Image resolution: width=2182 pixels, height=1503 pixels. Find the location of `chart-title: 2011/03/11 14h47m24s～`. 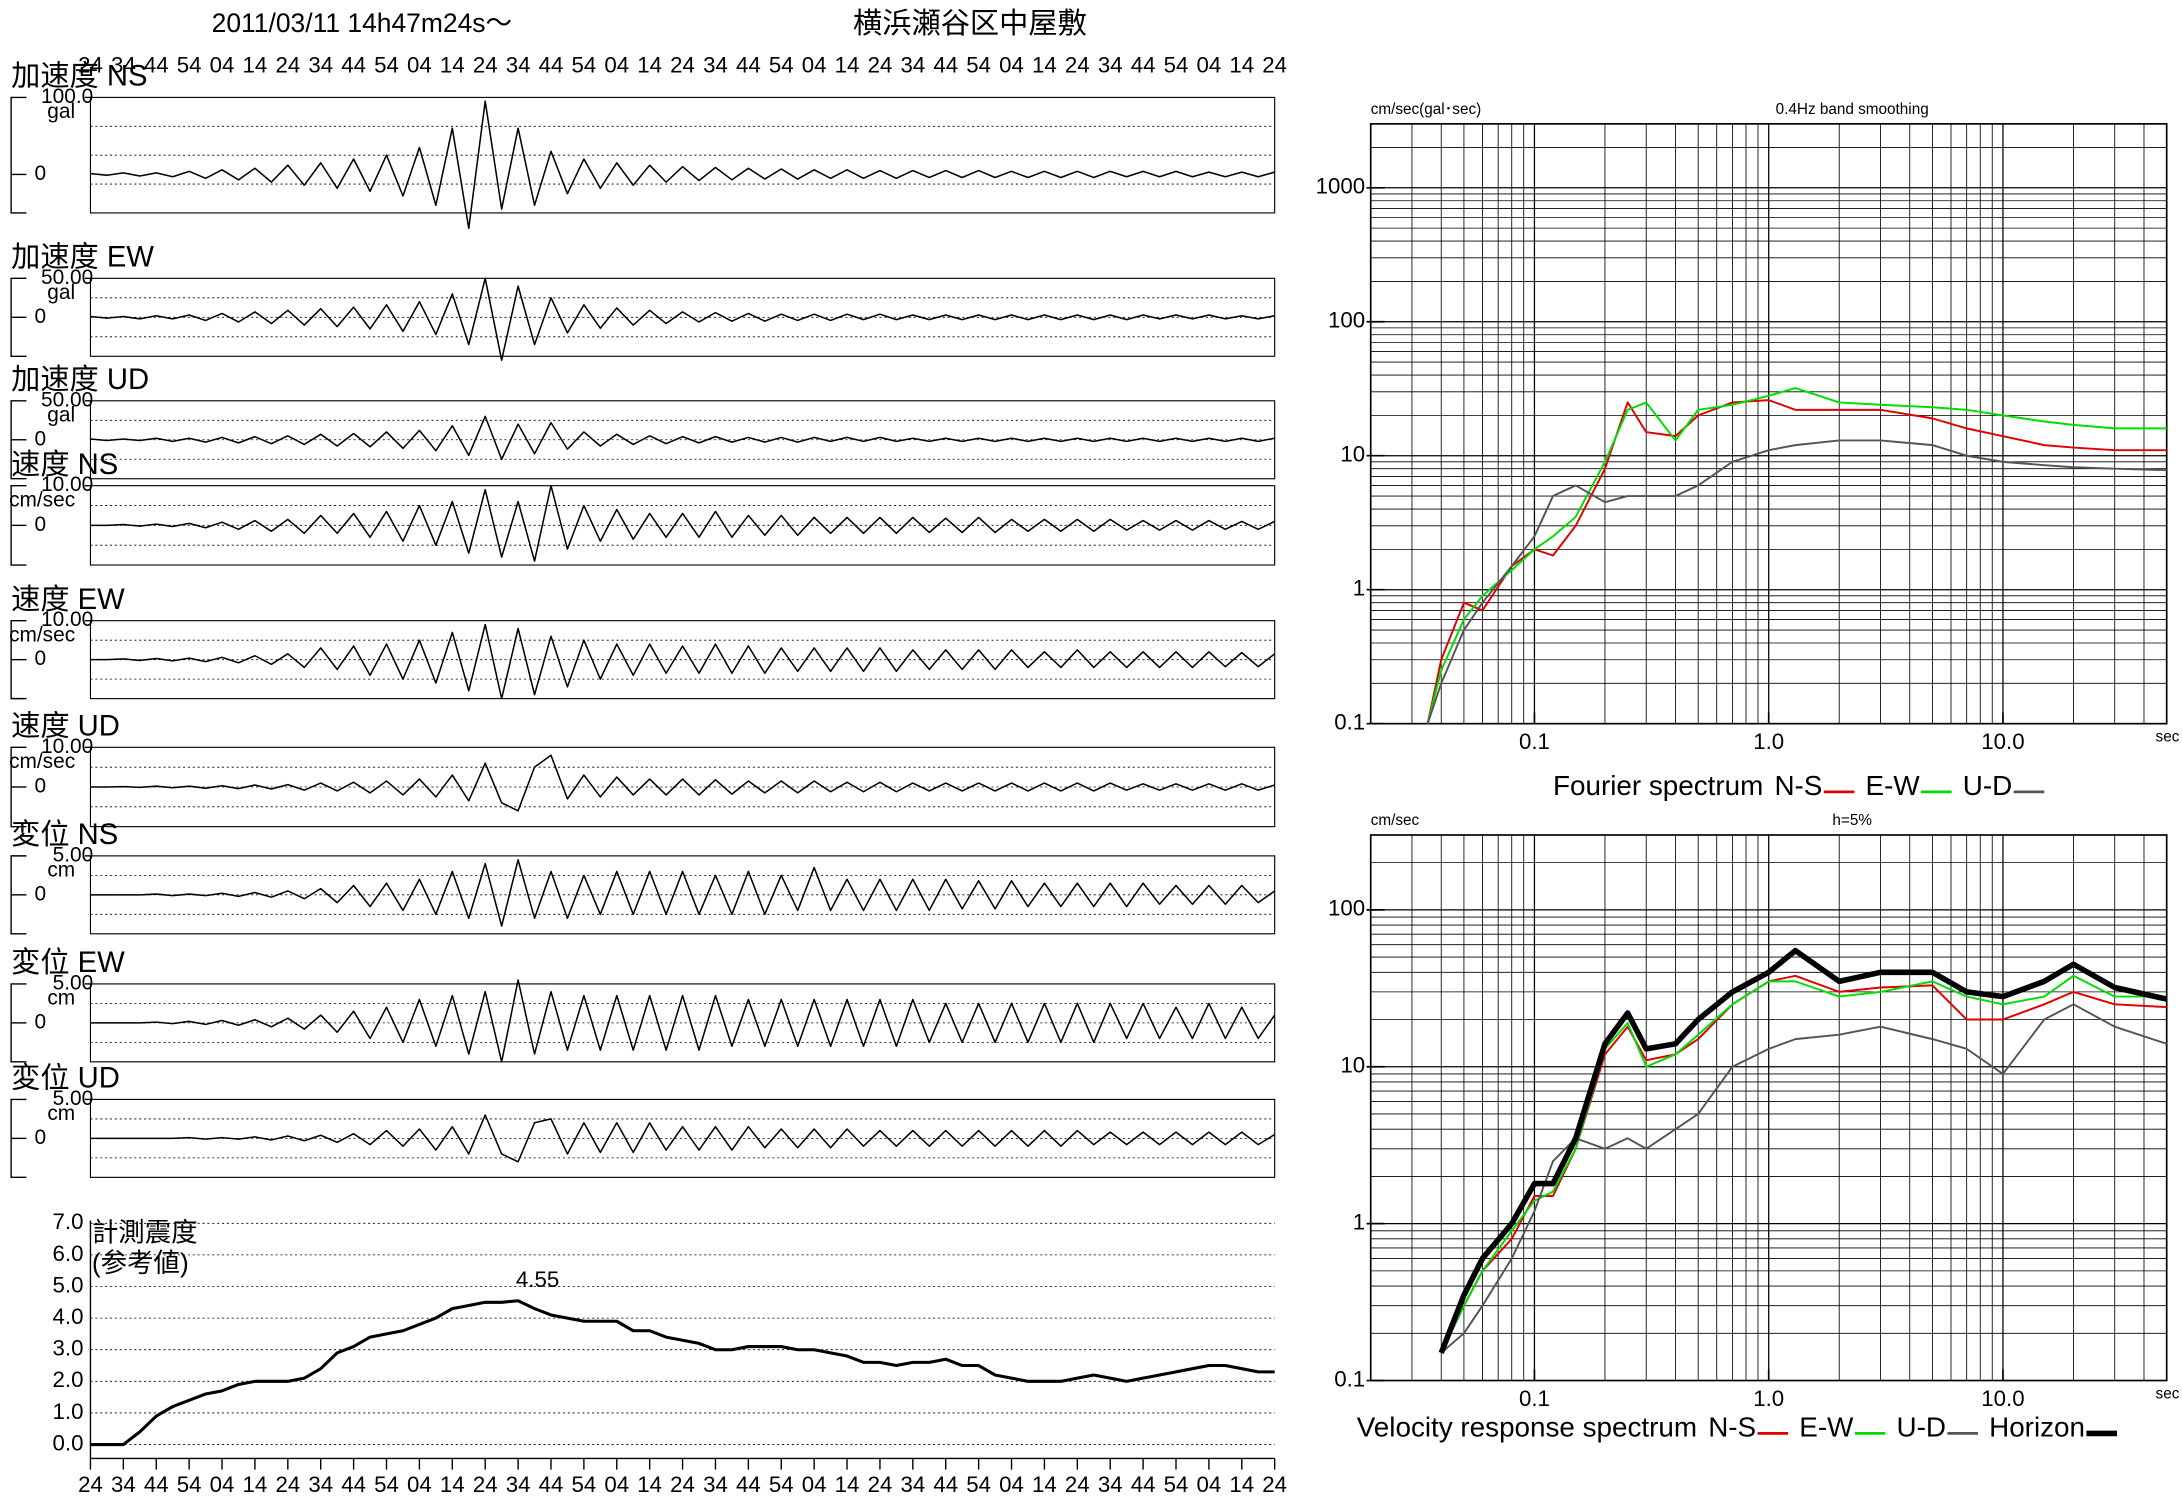

chart-title: 2011/03/11 14h47m24s～ is located at coordinates (362, 23).